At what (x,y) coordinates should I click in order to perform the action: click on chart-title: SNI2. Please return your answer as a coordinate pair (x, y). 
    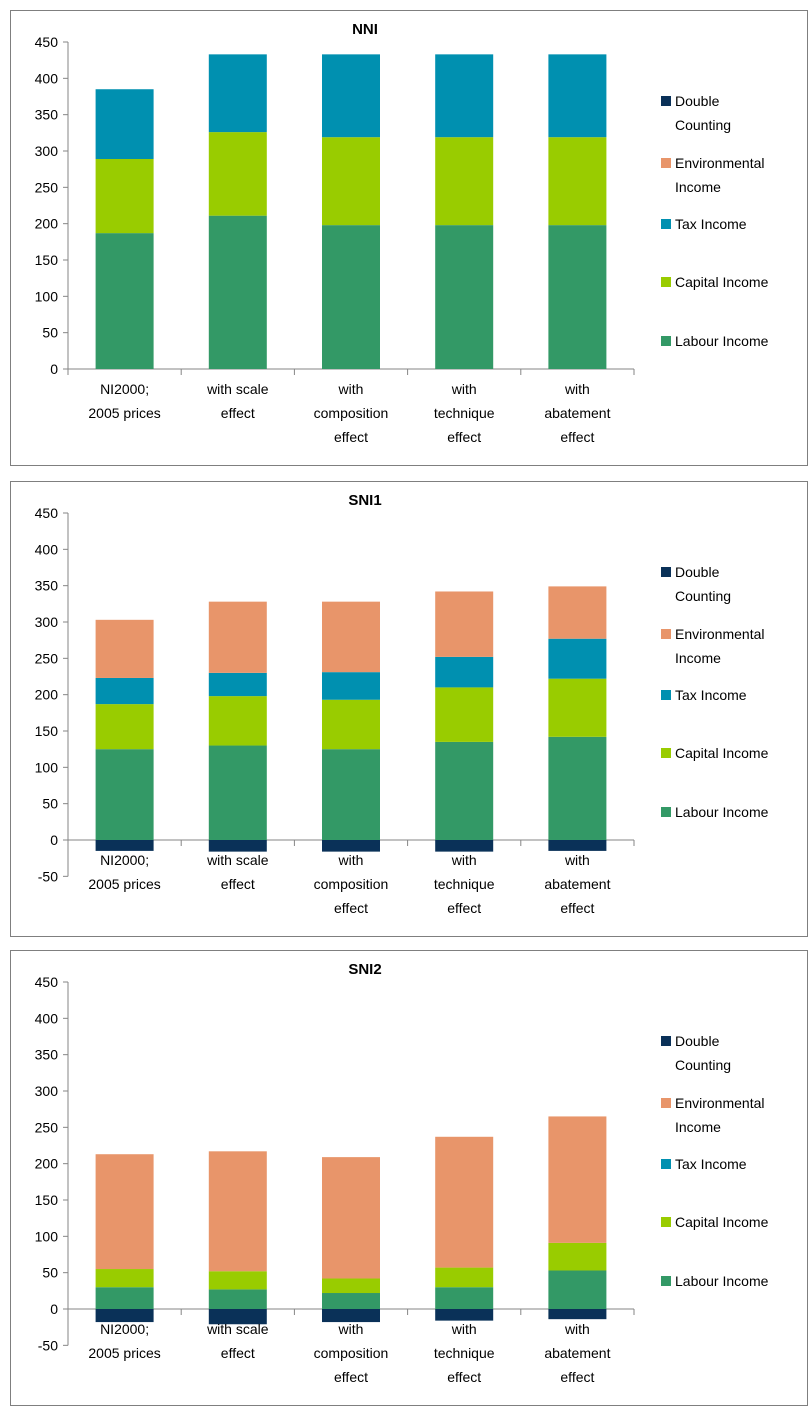
    Looking at the image, I should click on (364, 969).